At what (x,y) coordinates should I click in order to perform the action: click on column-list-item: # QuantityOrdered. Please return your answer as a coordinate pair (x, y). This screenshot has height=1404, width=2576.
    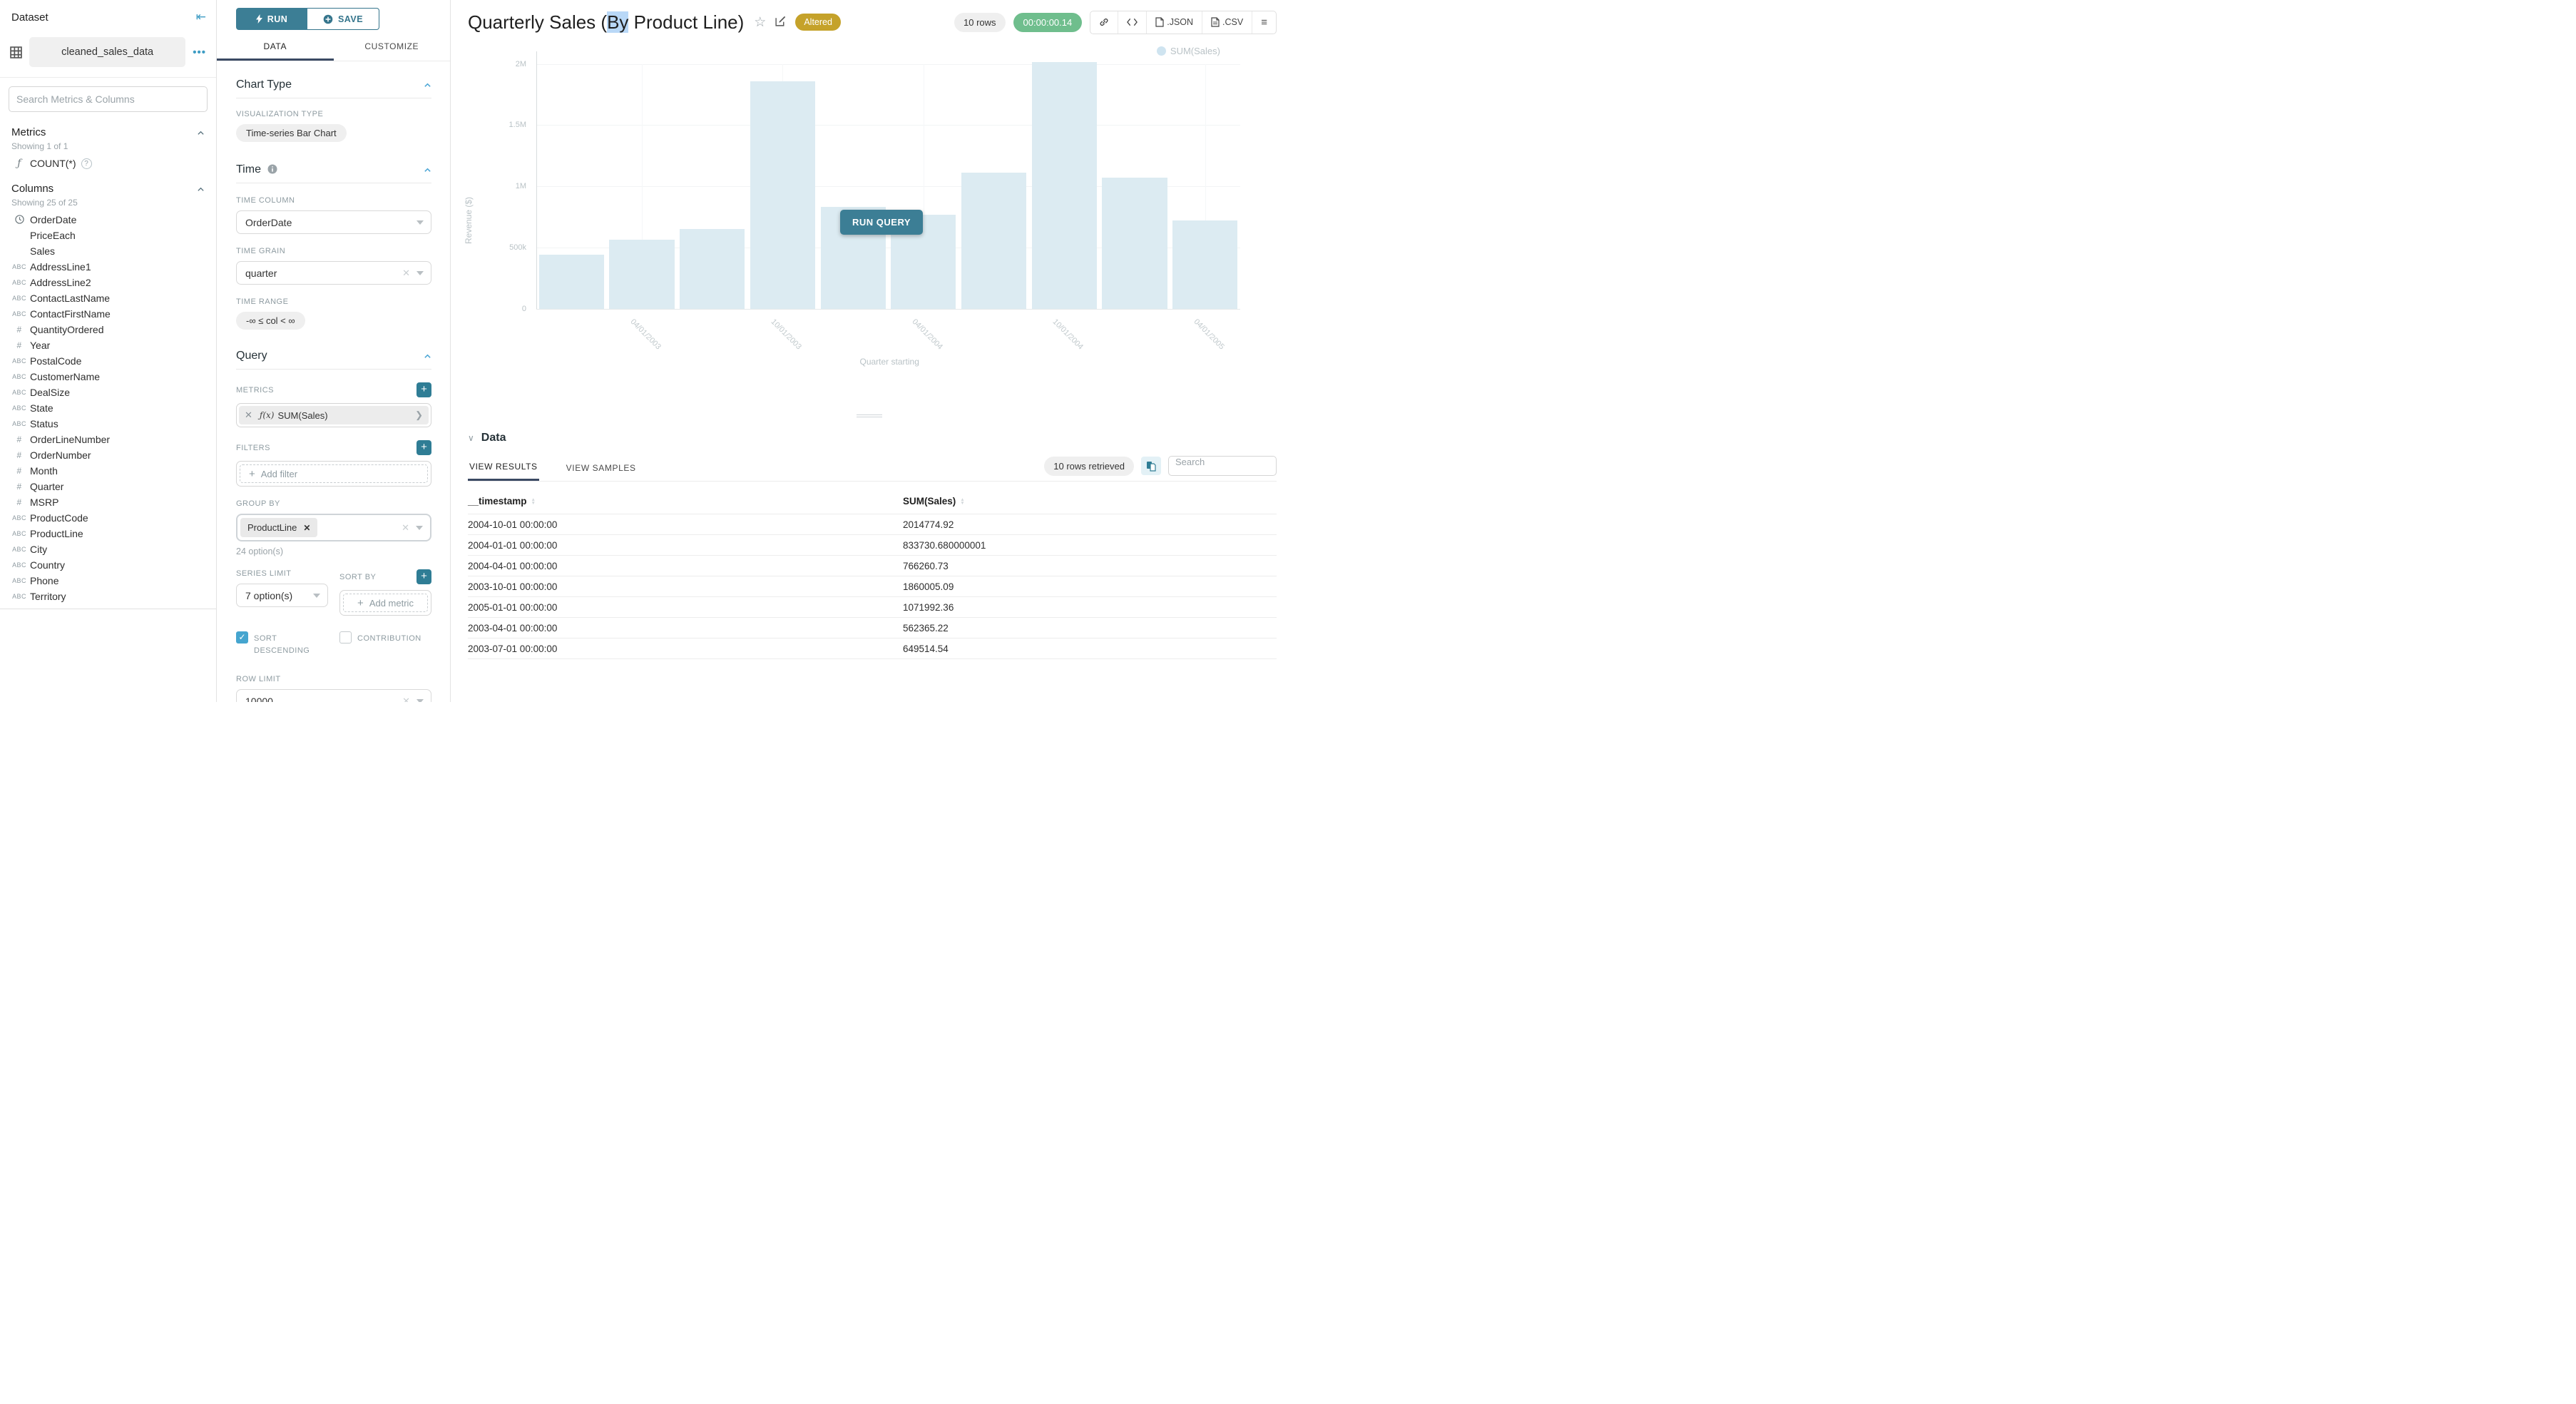
    Looking at the image, I should click on (108, 329).